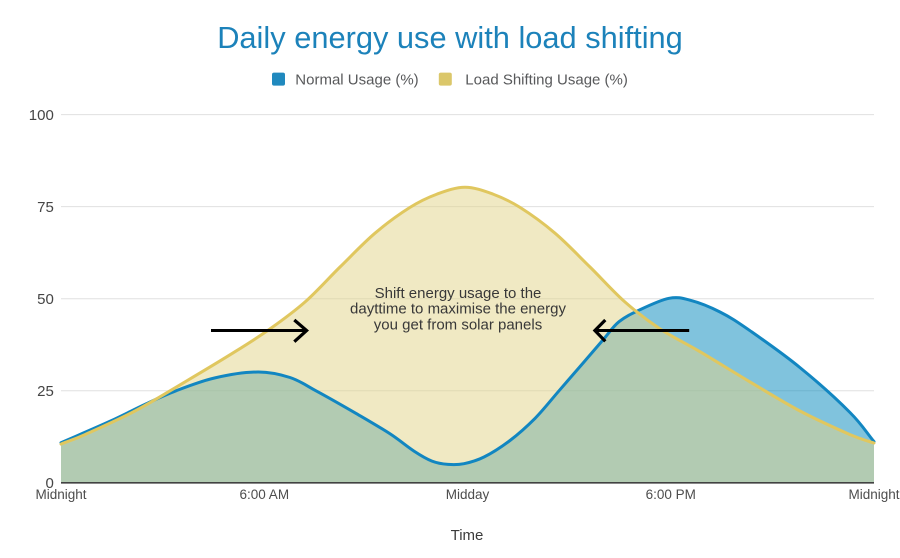 This screenshot has height=558, width=900. What do you see at coordinates (671, 494) in the screenshot?
I see `svg-text: 6:00 PM` at bounding box center [671, 494].